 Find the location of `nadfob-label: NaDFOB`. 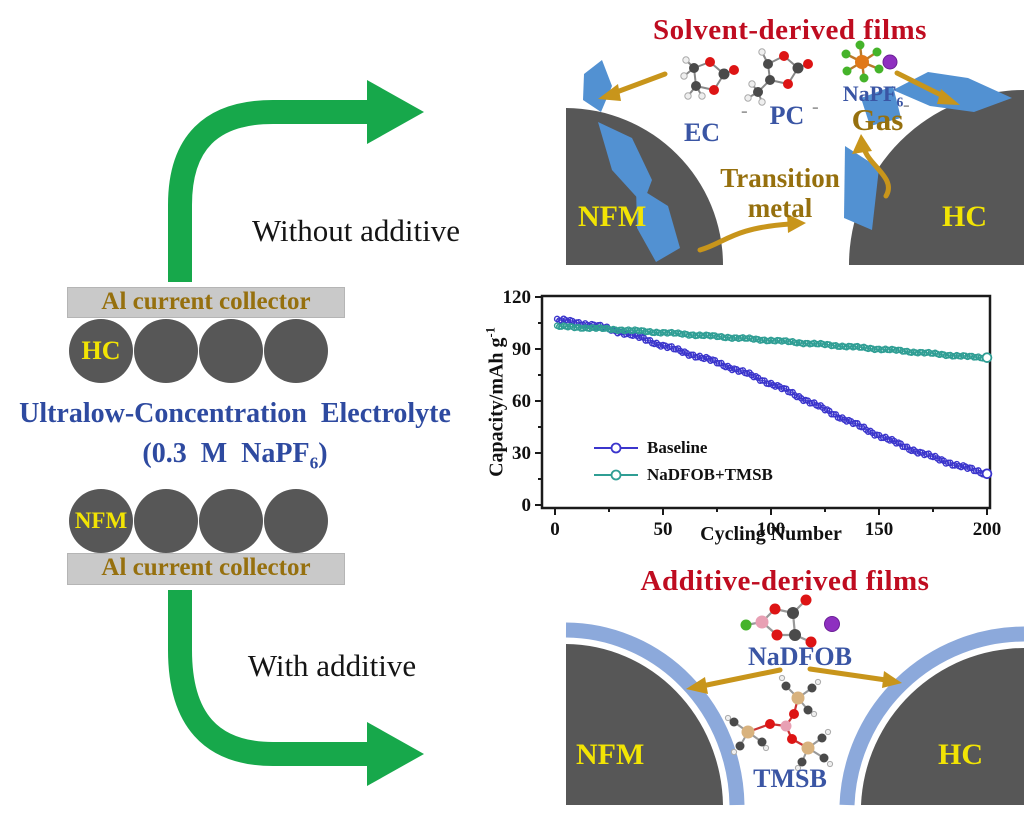

nadfob-label: NaDFOB is located at coordinates (800, 656).